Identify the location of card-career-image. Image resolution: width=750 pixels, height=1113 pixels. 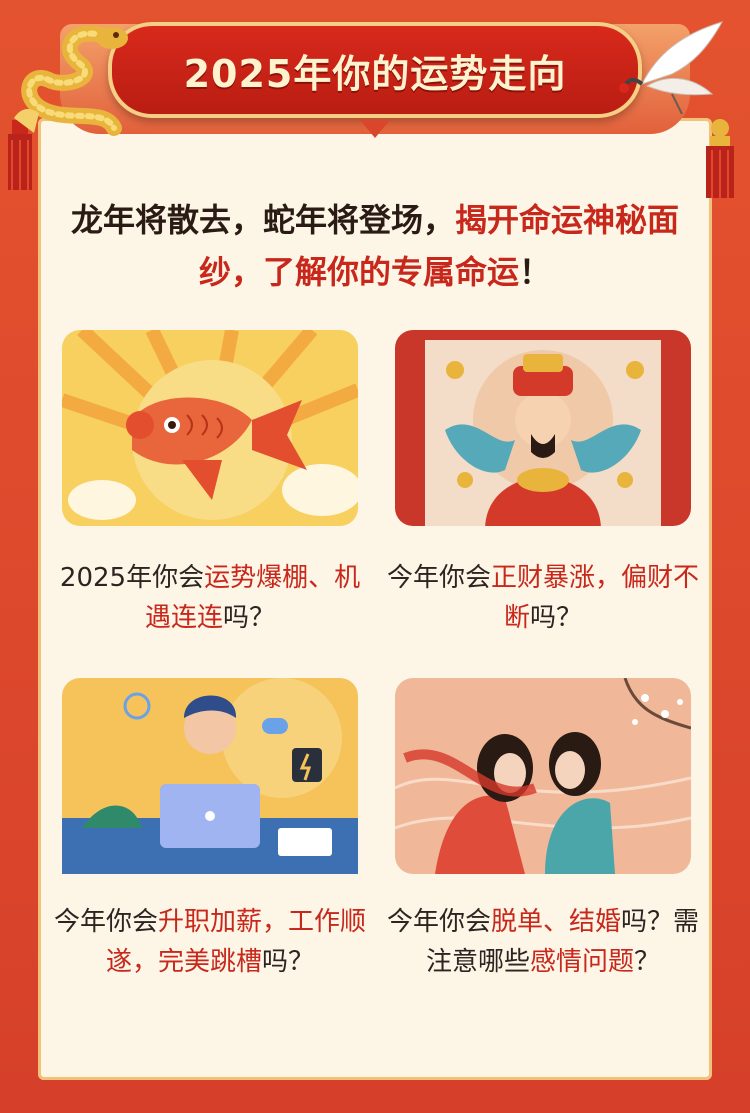
(210, 776).